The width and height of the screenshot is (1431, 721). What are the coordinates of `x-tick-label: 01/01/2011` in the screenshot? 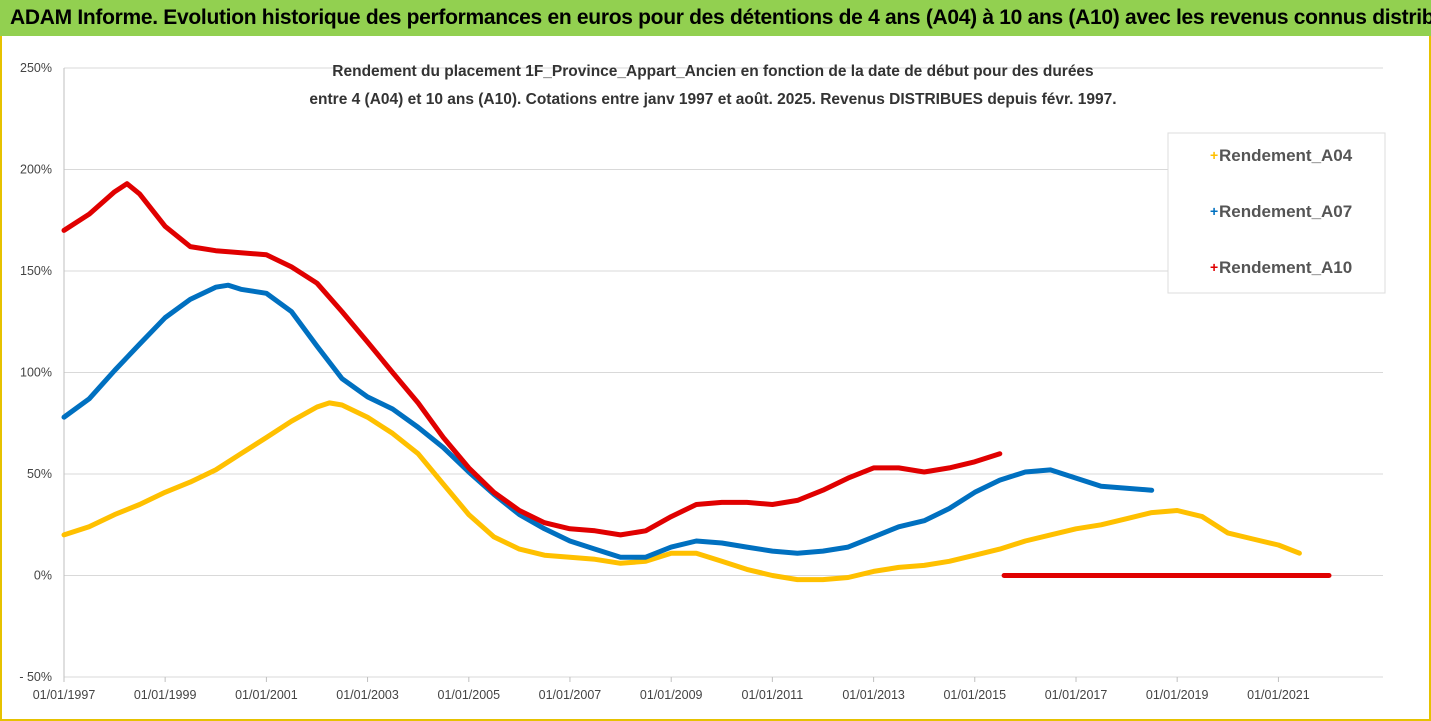 It's located at (773, 695).